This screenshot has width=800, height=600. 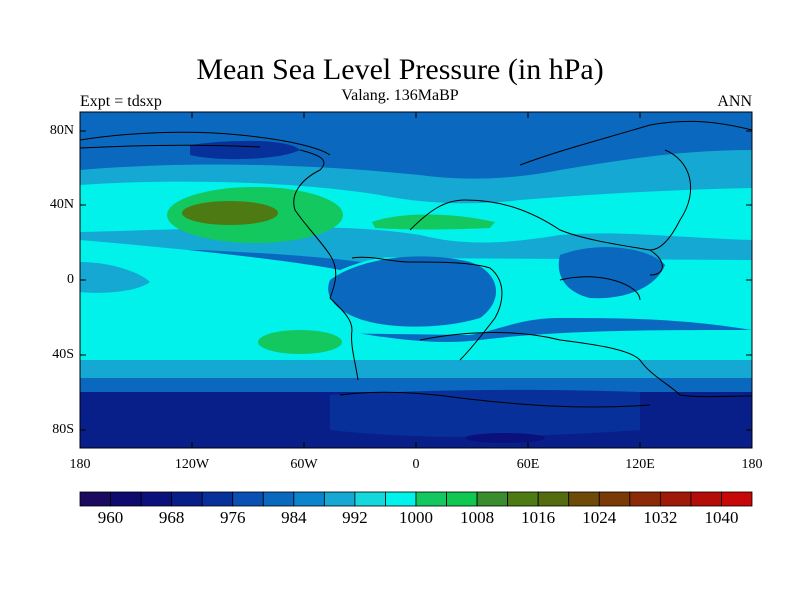 I want to click on colorbar-label: 1024, so click(x=599, y=517).